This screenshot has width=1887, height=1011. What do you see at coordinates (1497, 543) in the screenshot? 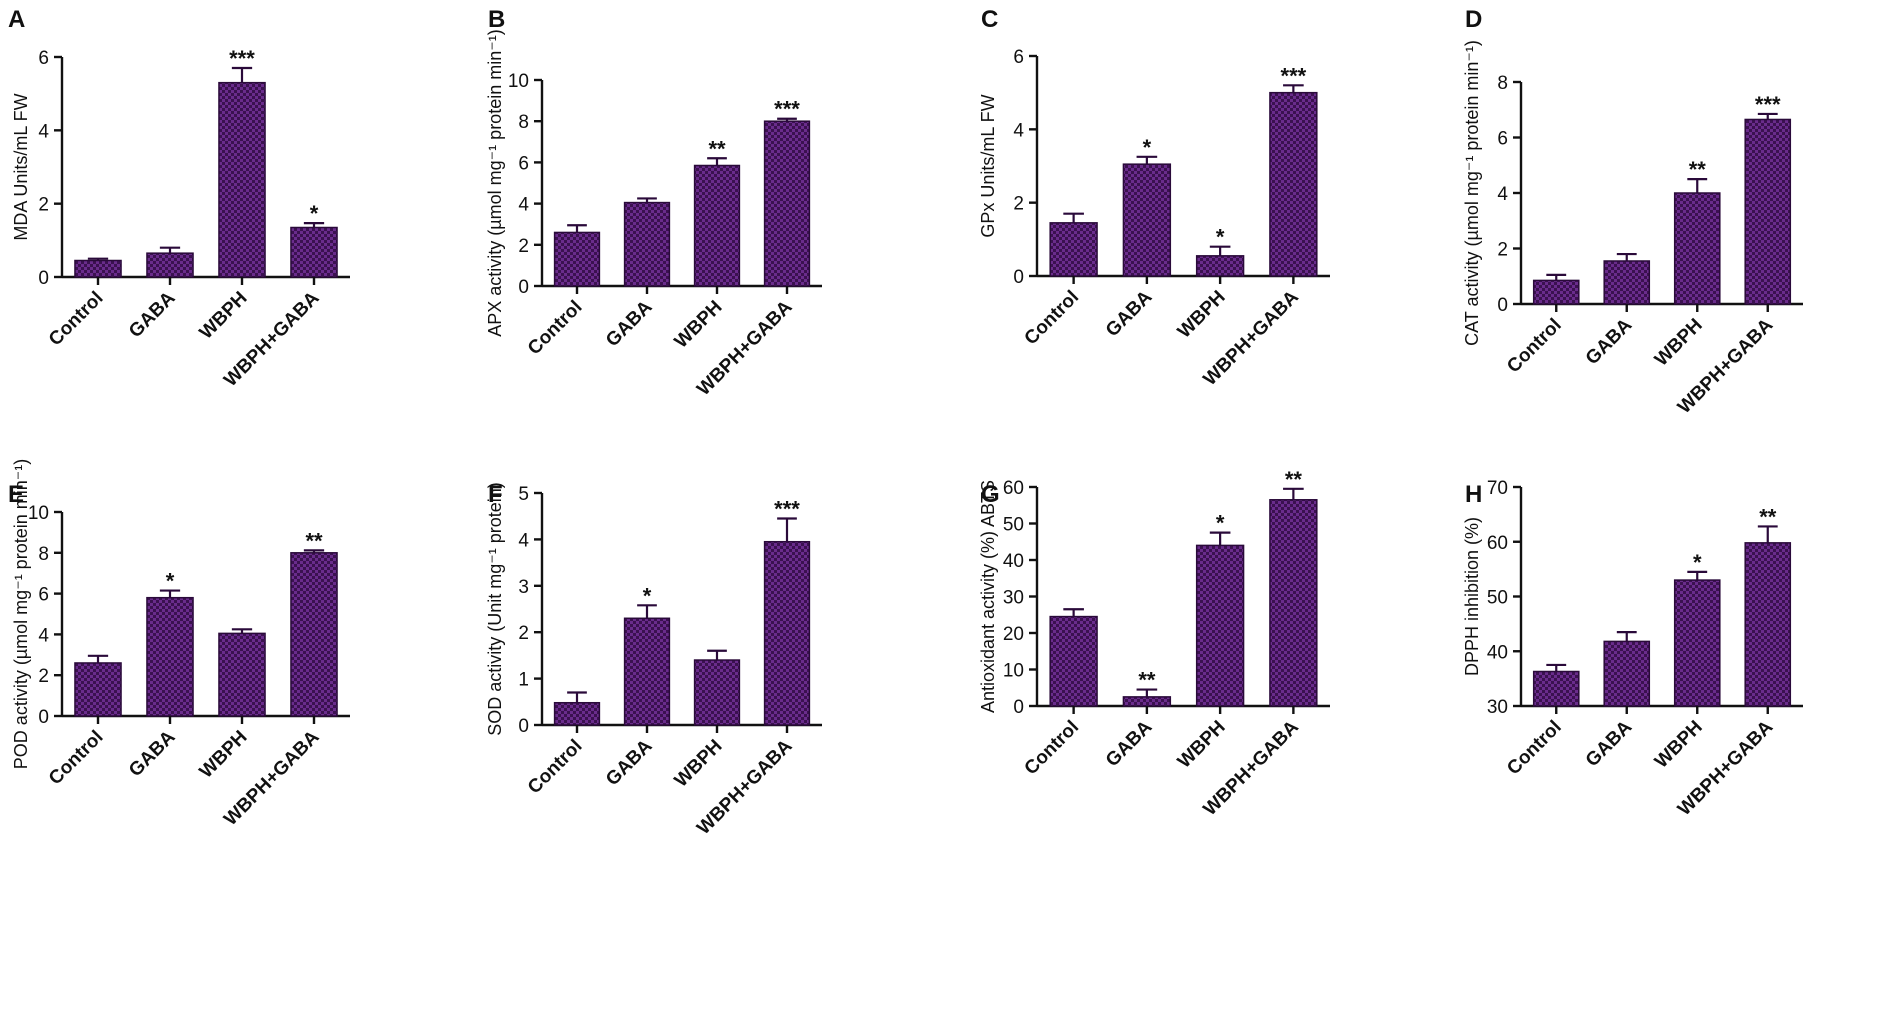
I see `y-tick-label: 60` at bounding box center [1497, 543].